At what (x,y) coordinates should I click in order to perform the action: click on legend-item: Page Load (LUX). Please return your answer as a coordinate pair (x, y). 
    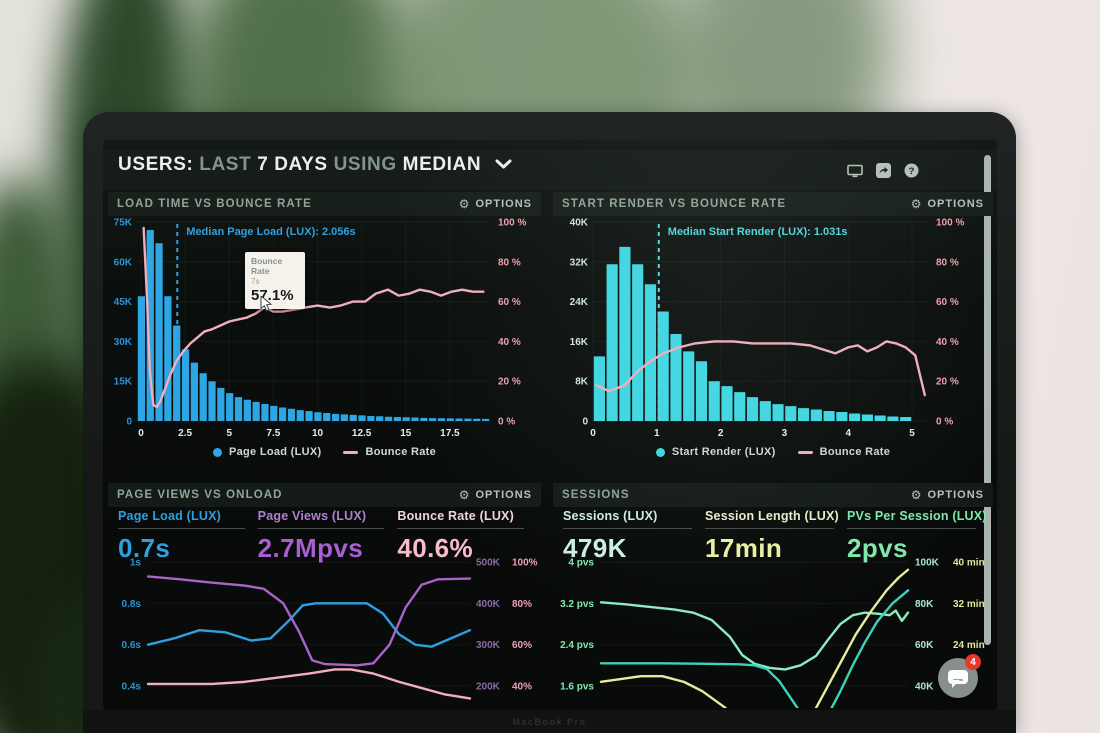
    Looking at the image, I should click on (267, 452).